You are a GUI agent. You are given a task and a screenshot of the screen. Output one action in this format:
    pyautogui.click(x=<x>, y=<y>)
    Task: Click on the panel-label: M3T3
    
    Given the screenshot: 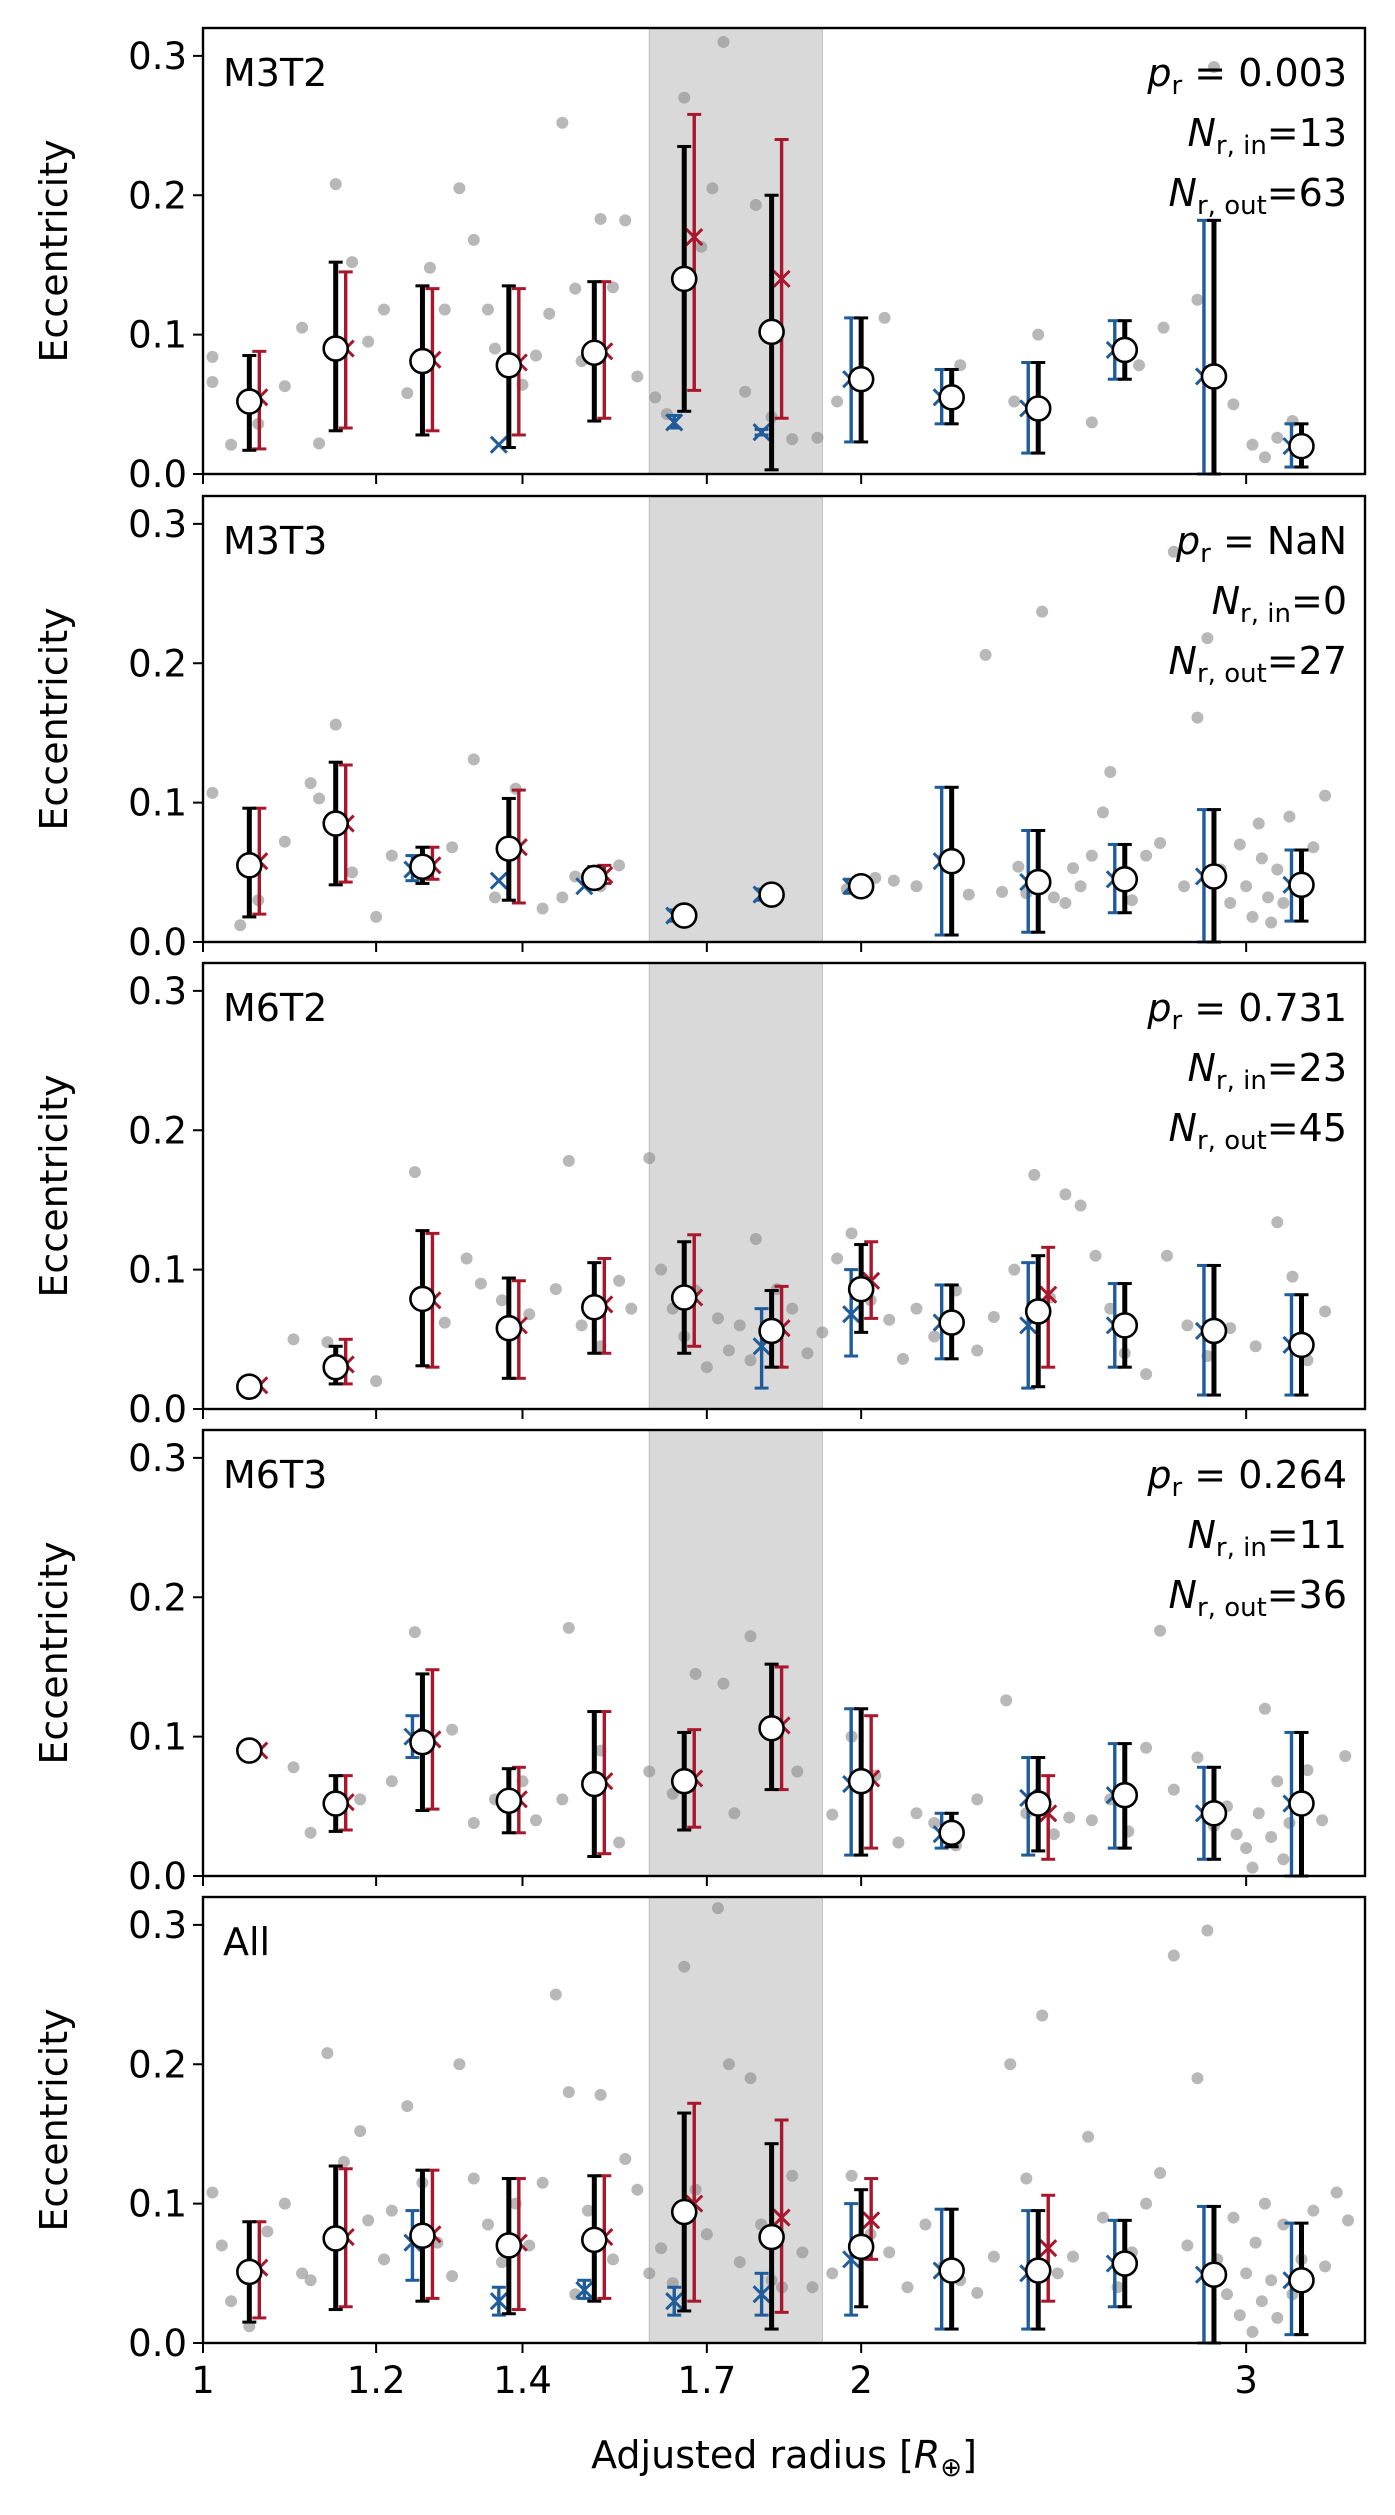 What is the action you would take?
    pyautogui.click(x=275, y=541)
    